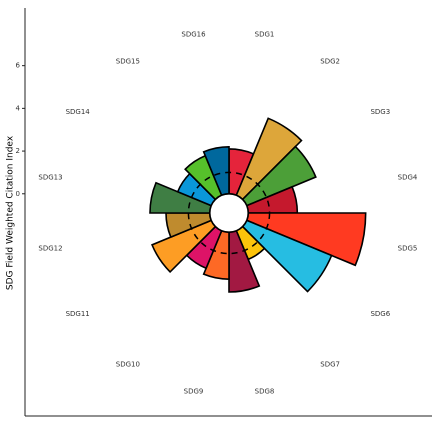  I want to click on center-hole, so click(229, 213).